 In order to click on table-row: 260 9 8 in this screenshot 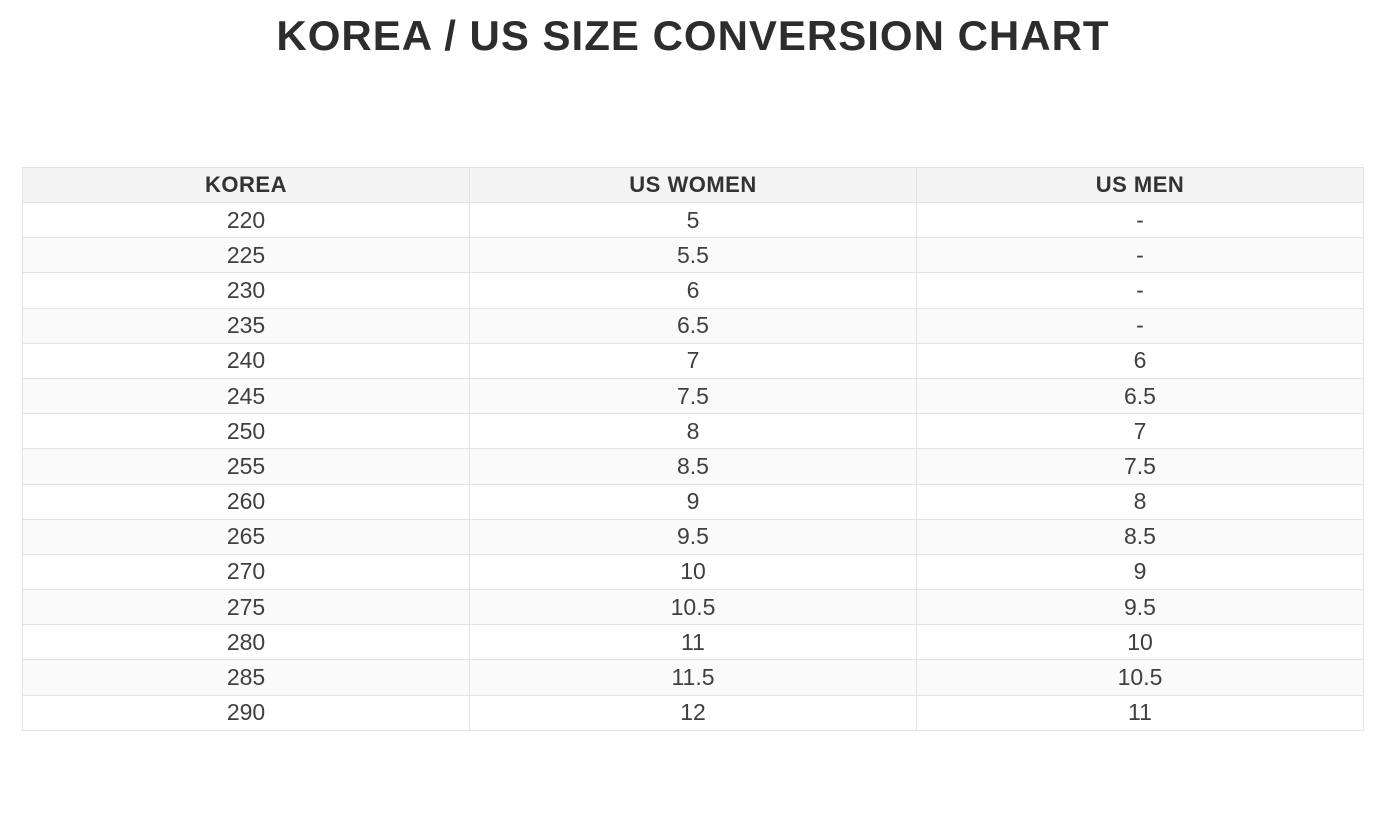, I will do `click(693, 501)`.